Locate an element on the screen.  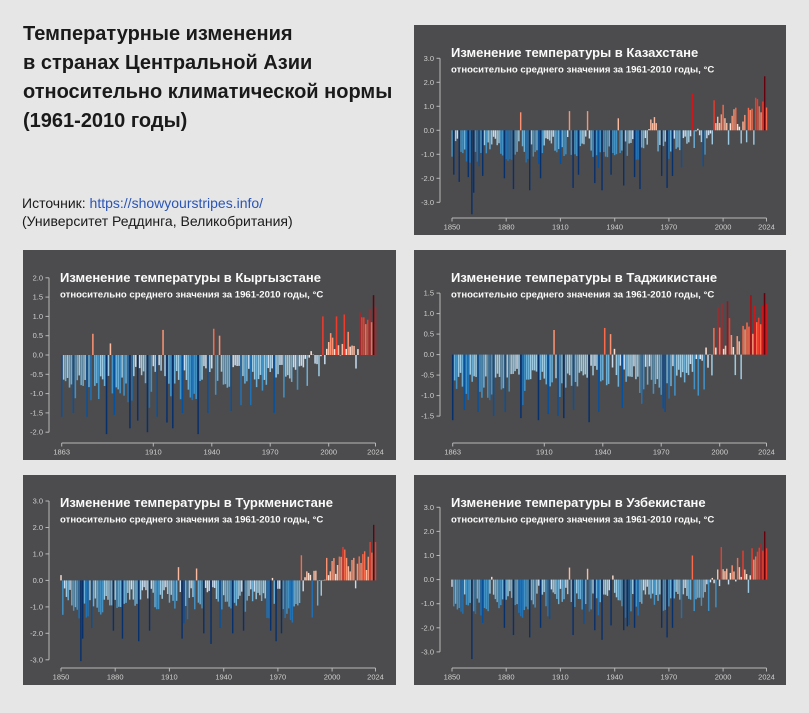
svg-text:Изменение температуры в Кыргыз: Изменение температуры в Кыргызстане is located at coordinates (190, 277).